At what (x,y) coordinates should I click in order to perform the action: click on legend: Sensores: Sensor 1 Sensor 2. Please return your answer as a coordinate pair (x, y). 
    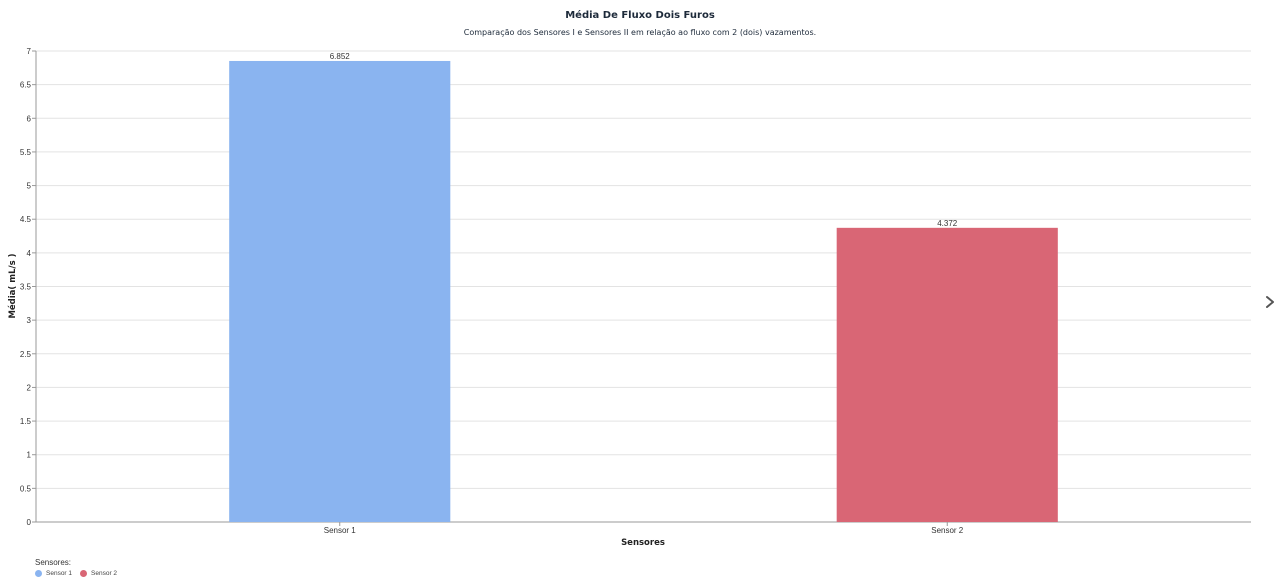
    Looking at the image, I should click on (76, 567).